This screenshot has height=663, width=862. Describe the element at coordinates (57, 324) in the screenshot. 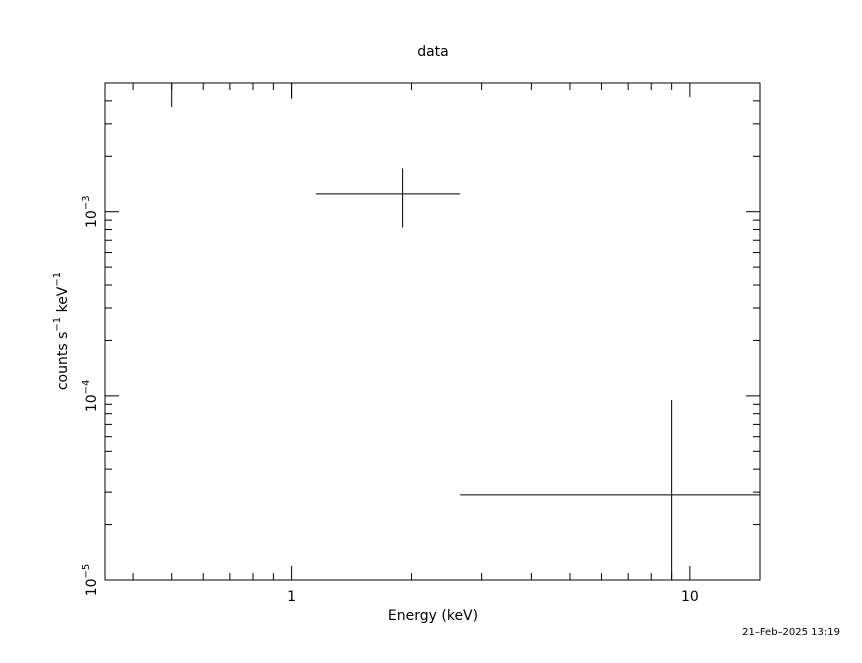

I see `y-axis-label-sup1: −1` at that location.